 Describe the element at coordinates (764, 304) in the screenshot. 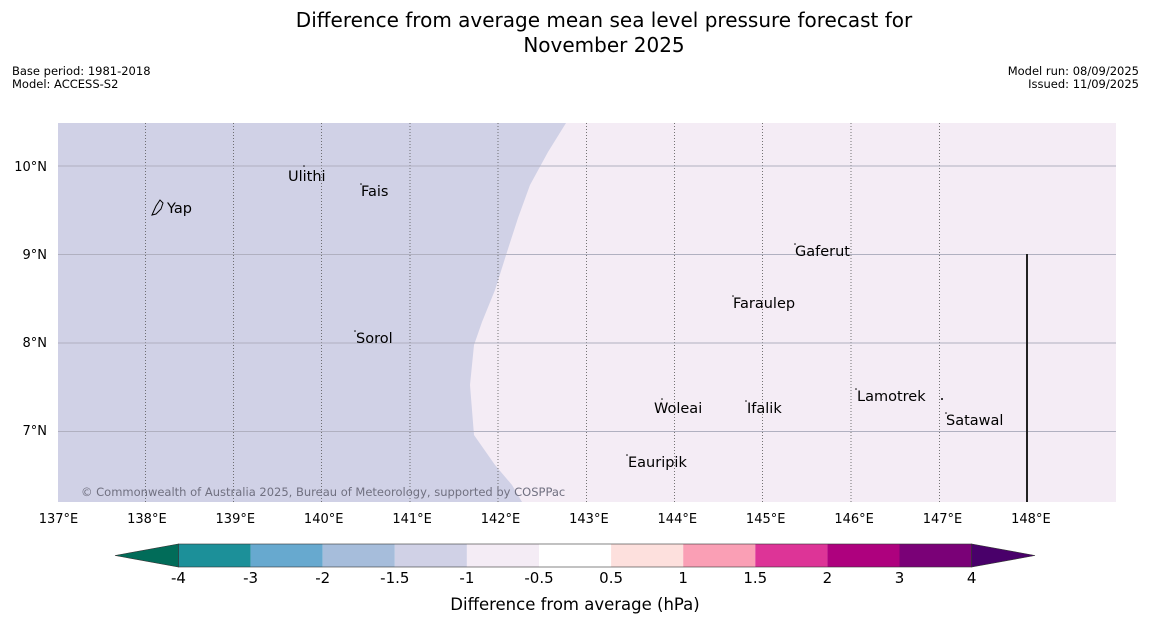

I see `place-label-faraulep: Faraulep` at that location.